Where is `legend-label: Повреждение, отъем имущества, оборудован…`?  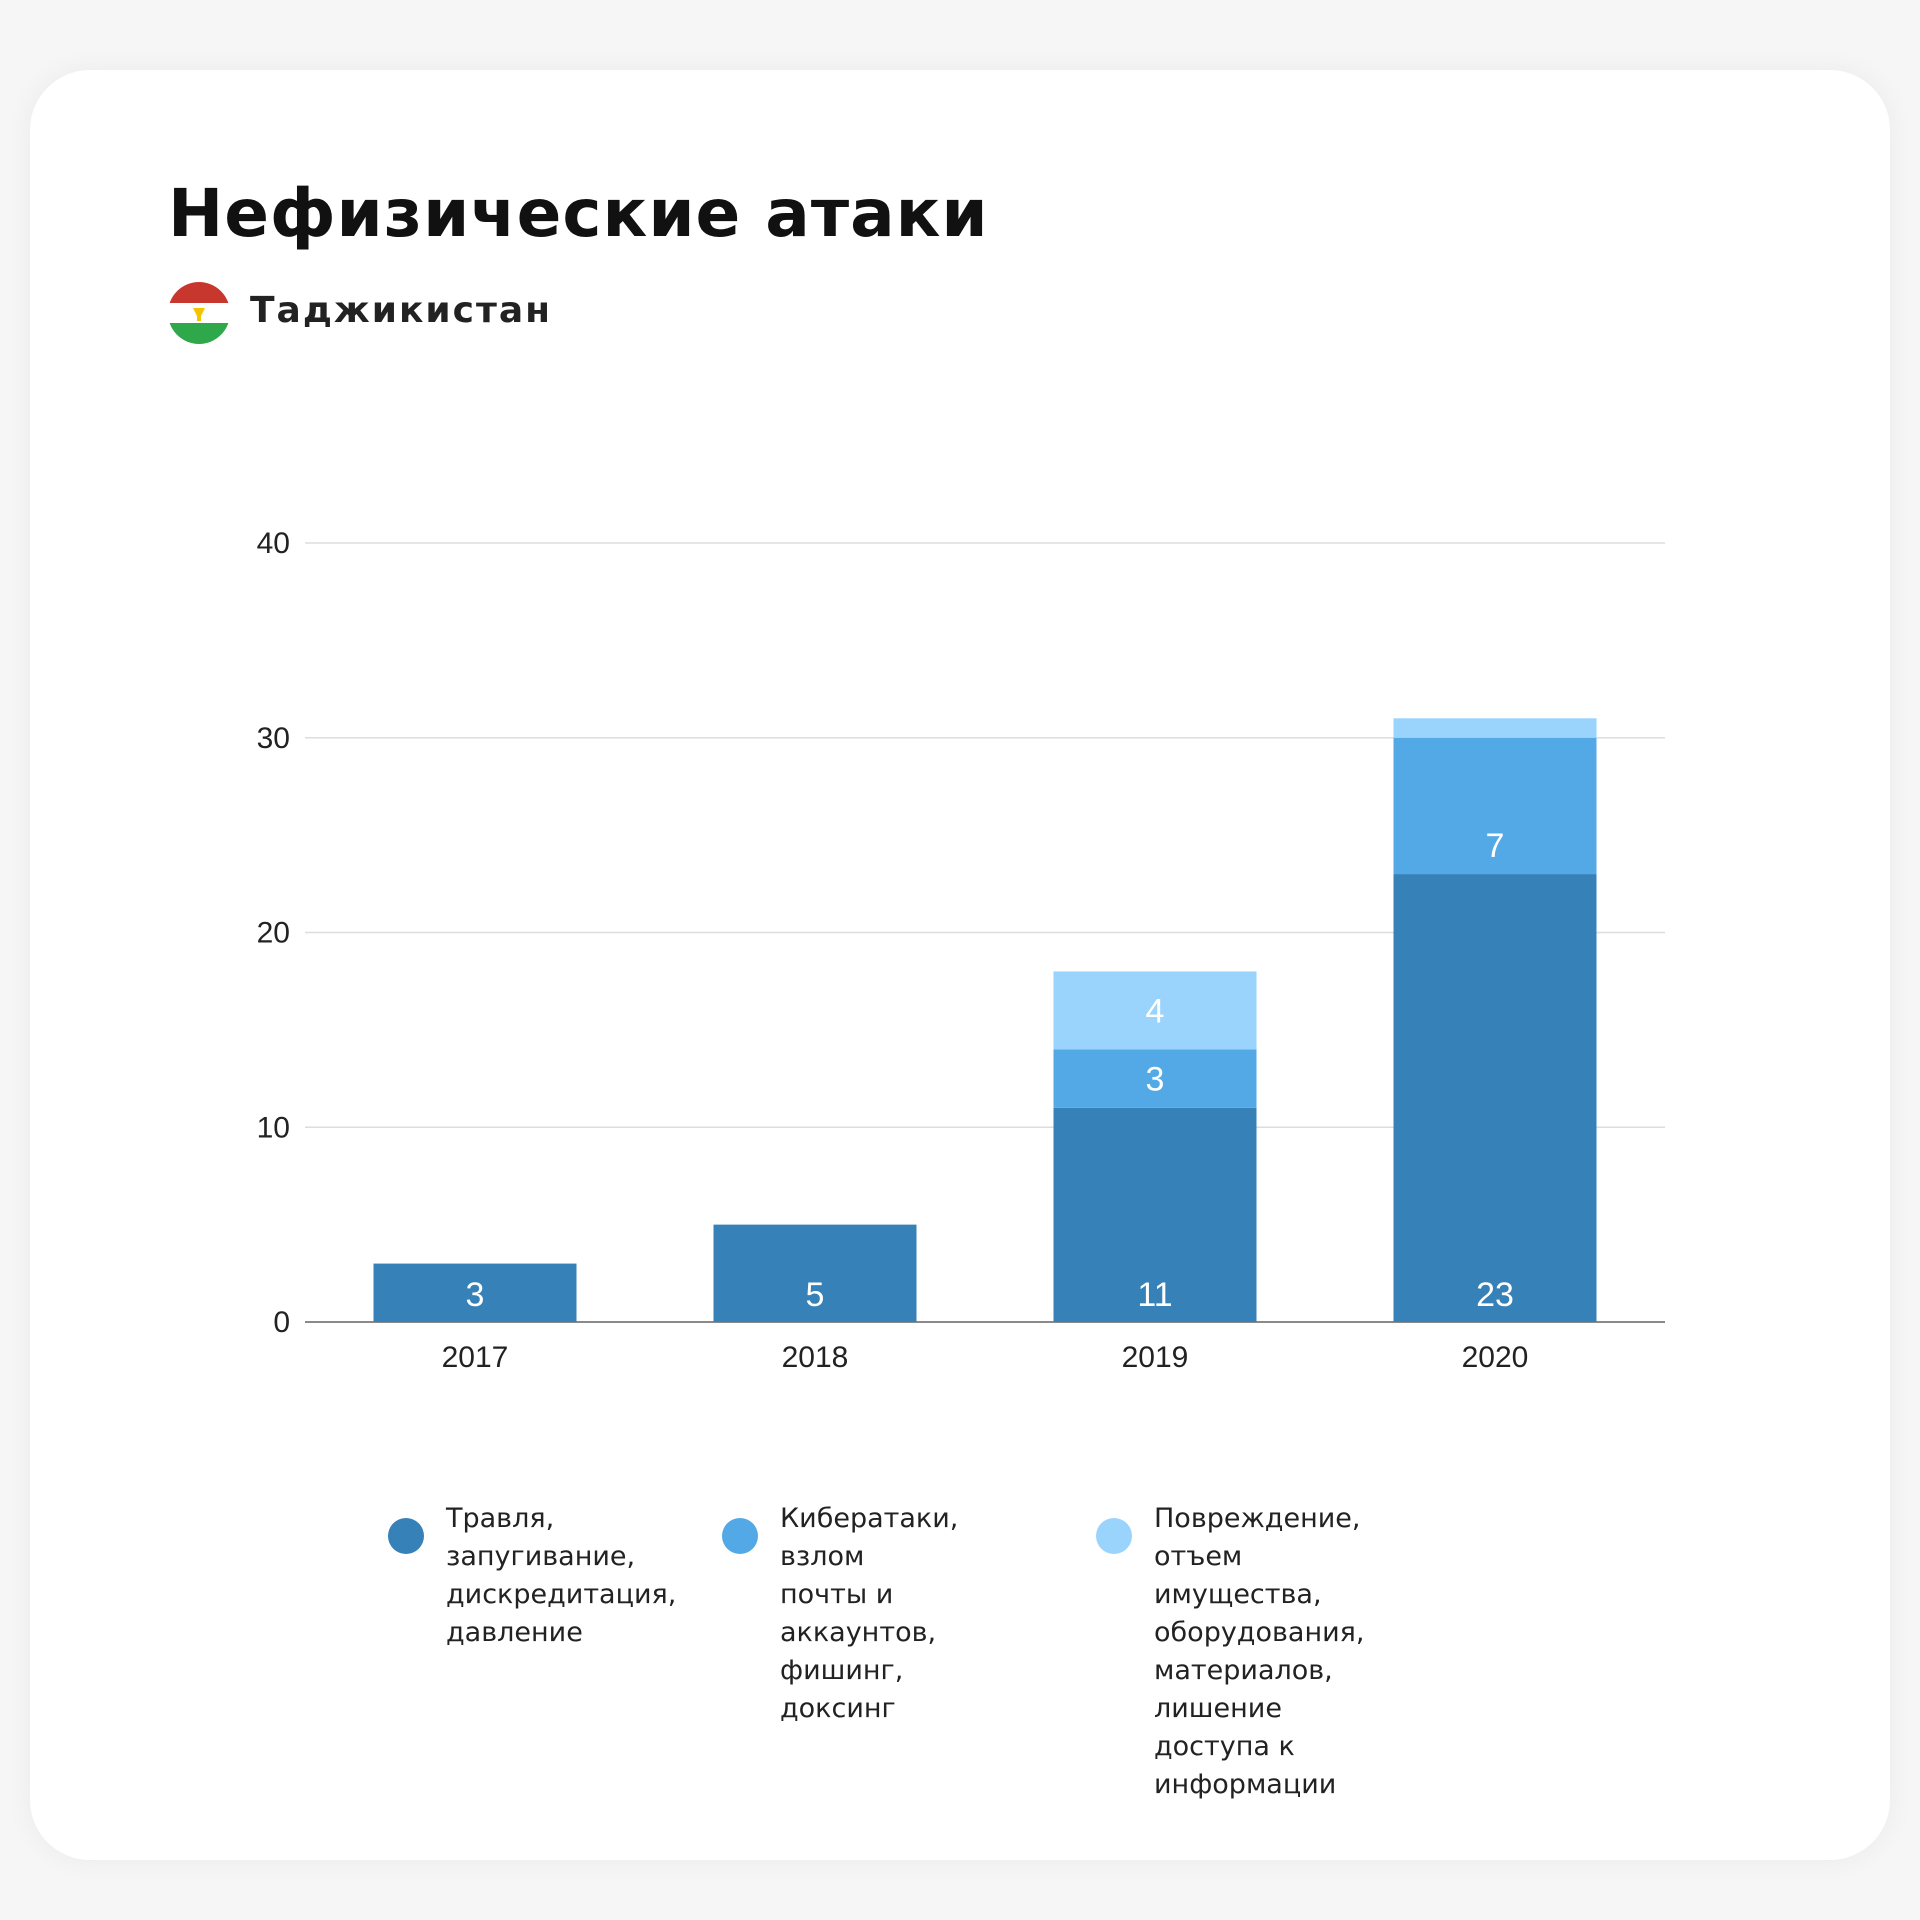 legend-label: Повреждение, отъем имущества, оборудован… is located at coordinates (1259, 1651).